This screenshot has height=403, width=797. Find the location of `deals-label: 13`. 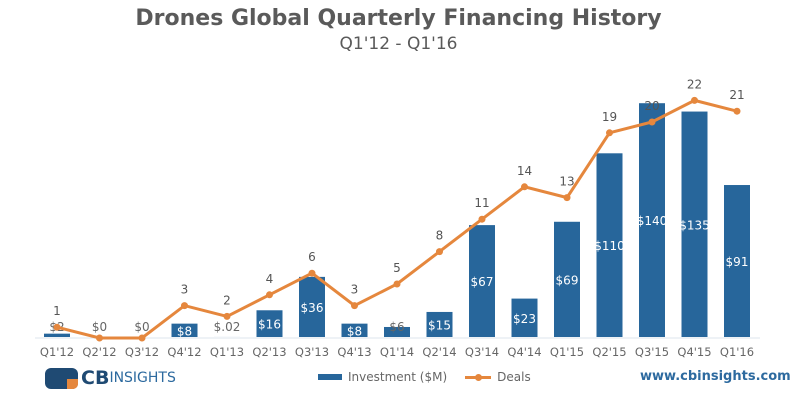

deals-label: 13 is located at coordinates (566, 182).